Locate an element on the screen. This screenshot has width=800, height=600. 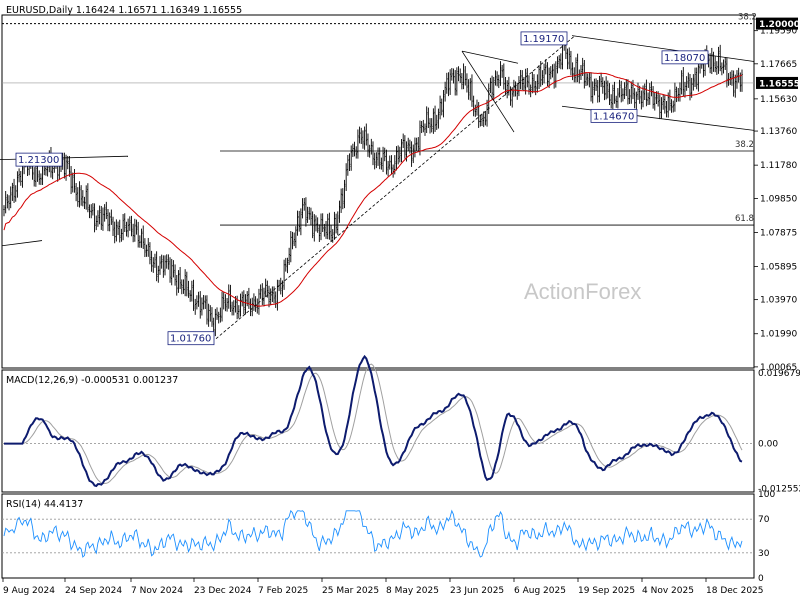
date-tick-label: 4 Nov 2025 is located at coordinates (668, 591).